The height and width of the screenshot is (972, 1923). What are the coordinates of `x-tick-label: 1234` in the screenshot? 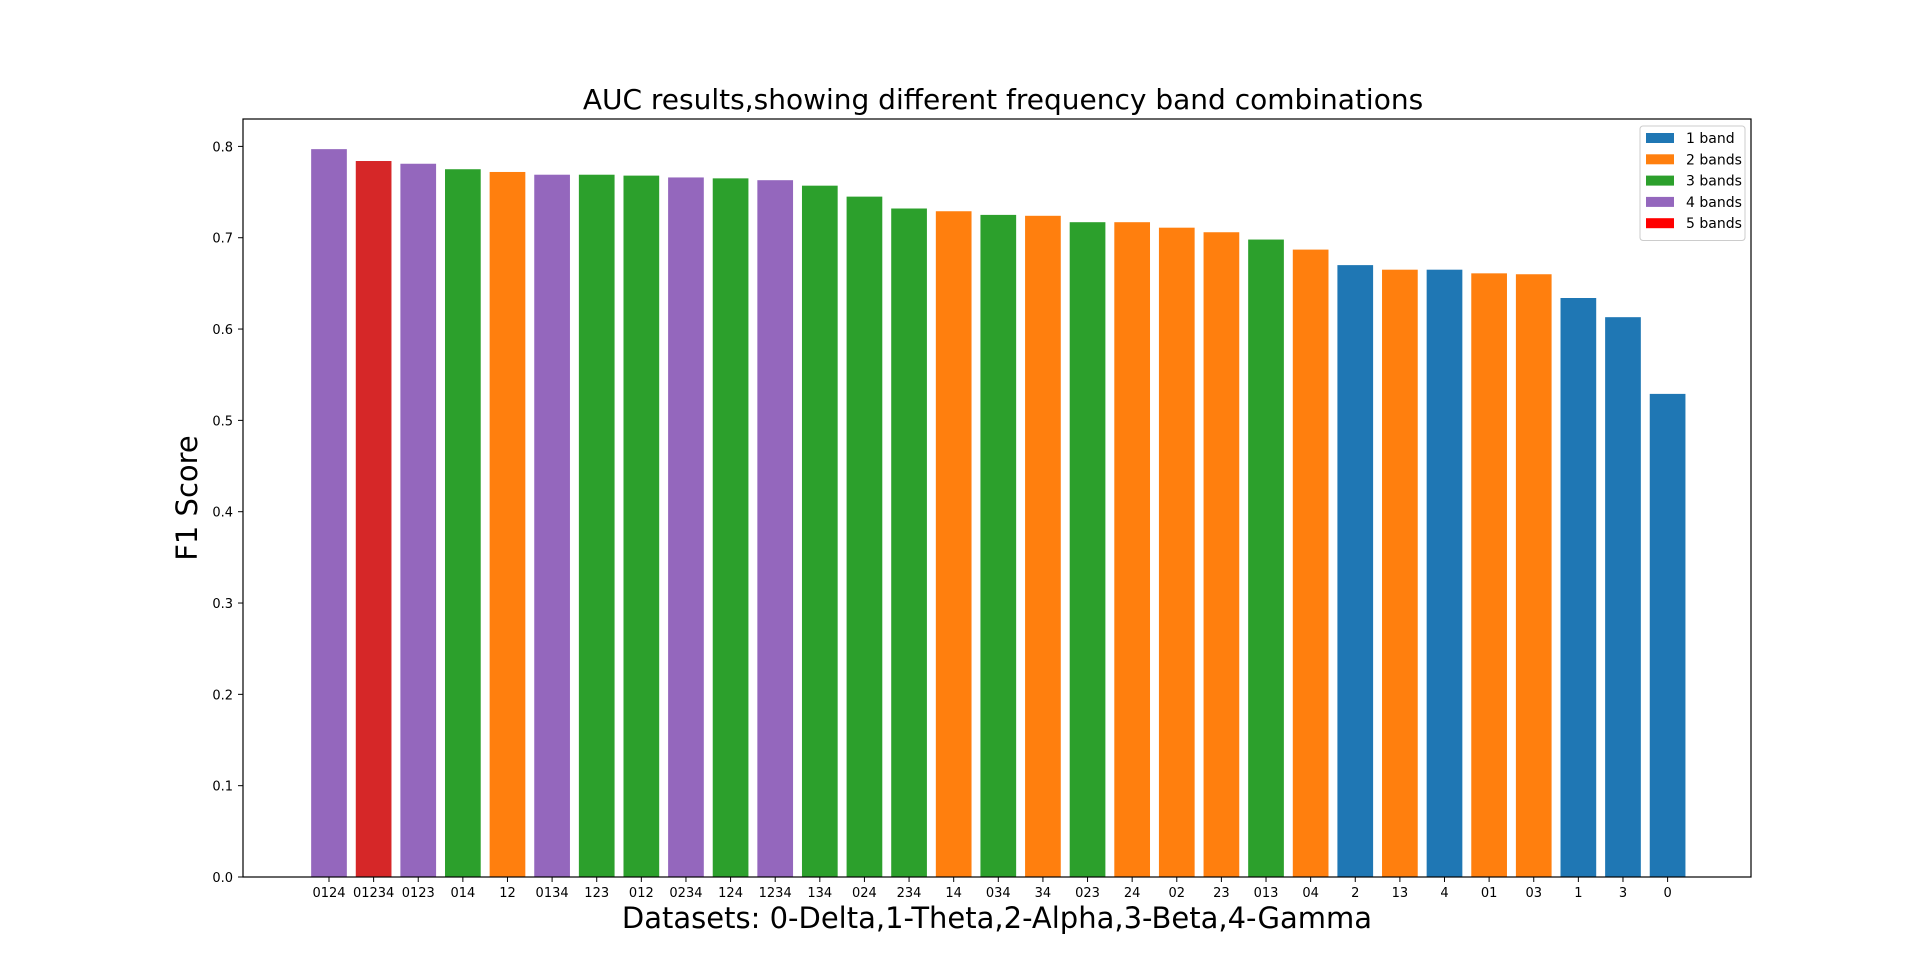 It's located at (775, 893).